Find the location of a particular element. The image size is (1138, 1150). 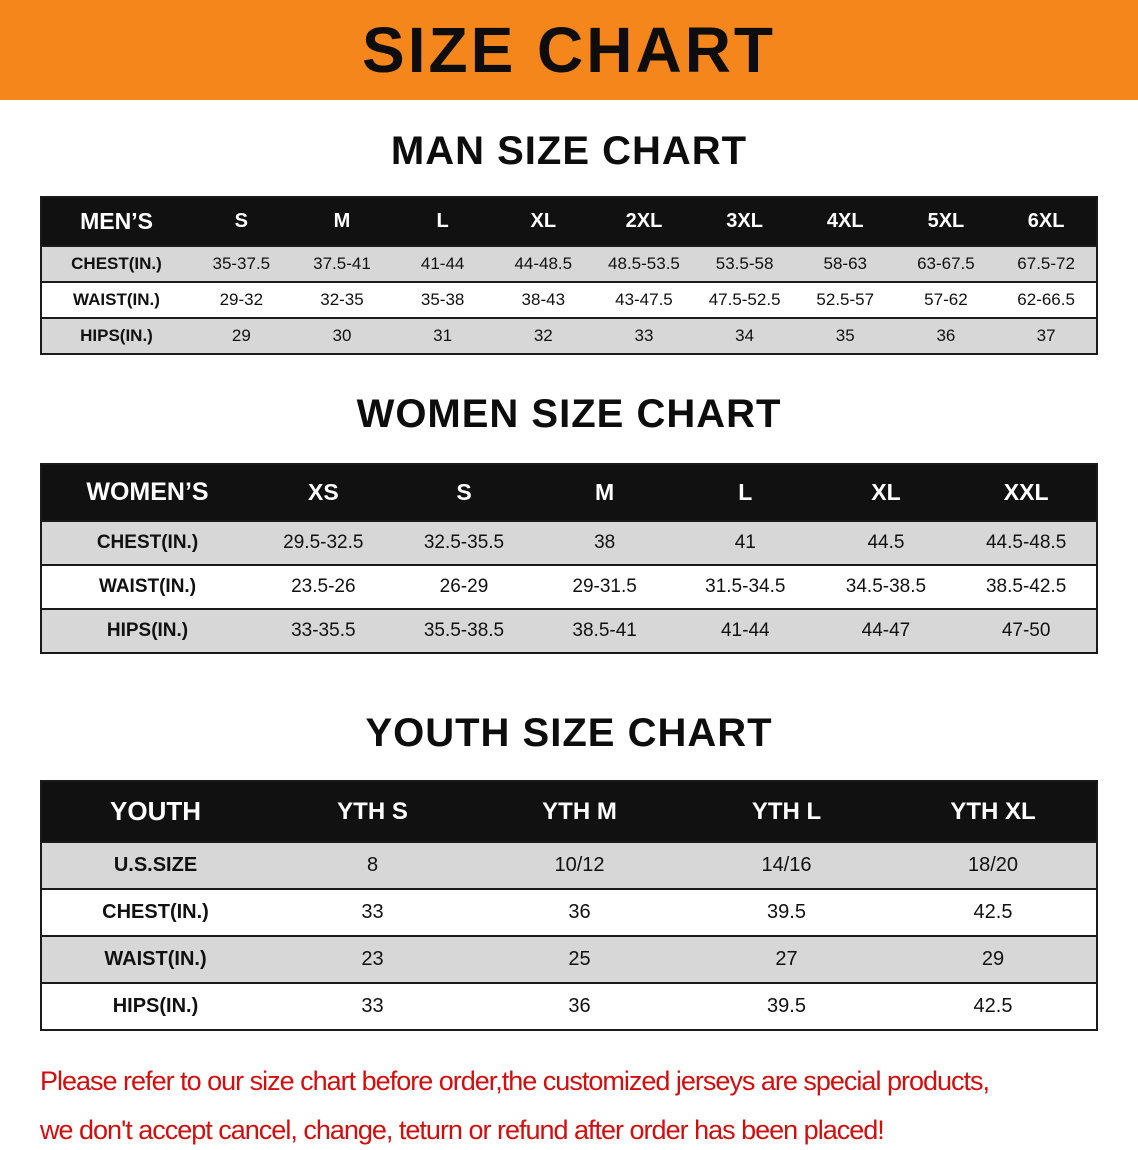

value-cell: 35 is located at coordinates (845, 336).